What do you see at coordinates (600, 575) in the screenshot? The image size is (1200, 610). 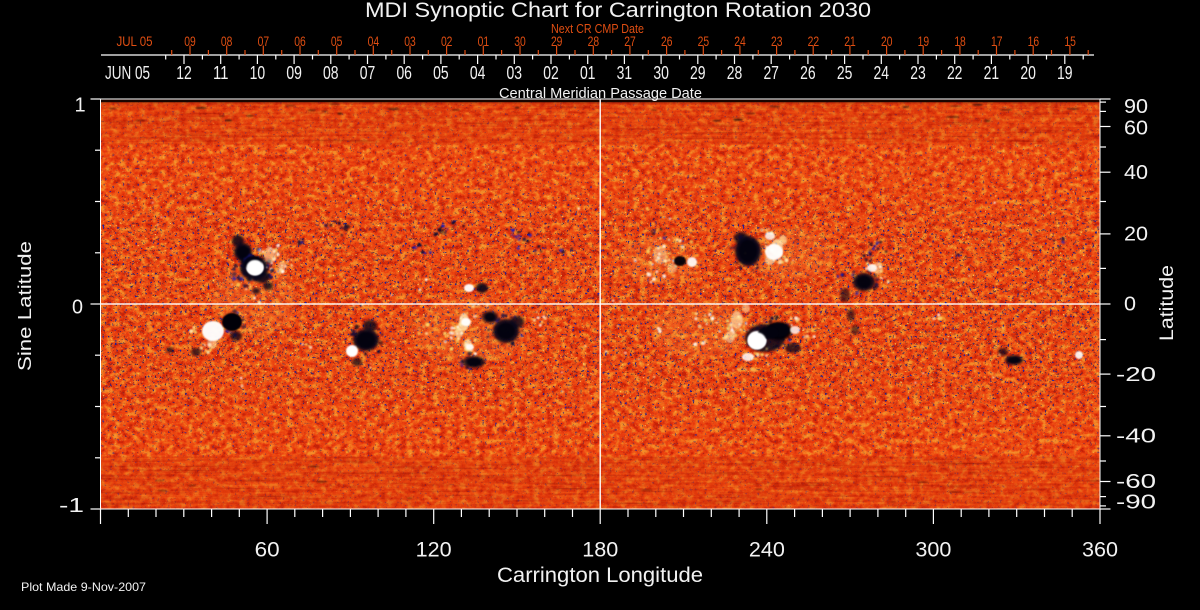 I see `svg-text: Carrington Longitude` at bounding box center [600, 575].